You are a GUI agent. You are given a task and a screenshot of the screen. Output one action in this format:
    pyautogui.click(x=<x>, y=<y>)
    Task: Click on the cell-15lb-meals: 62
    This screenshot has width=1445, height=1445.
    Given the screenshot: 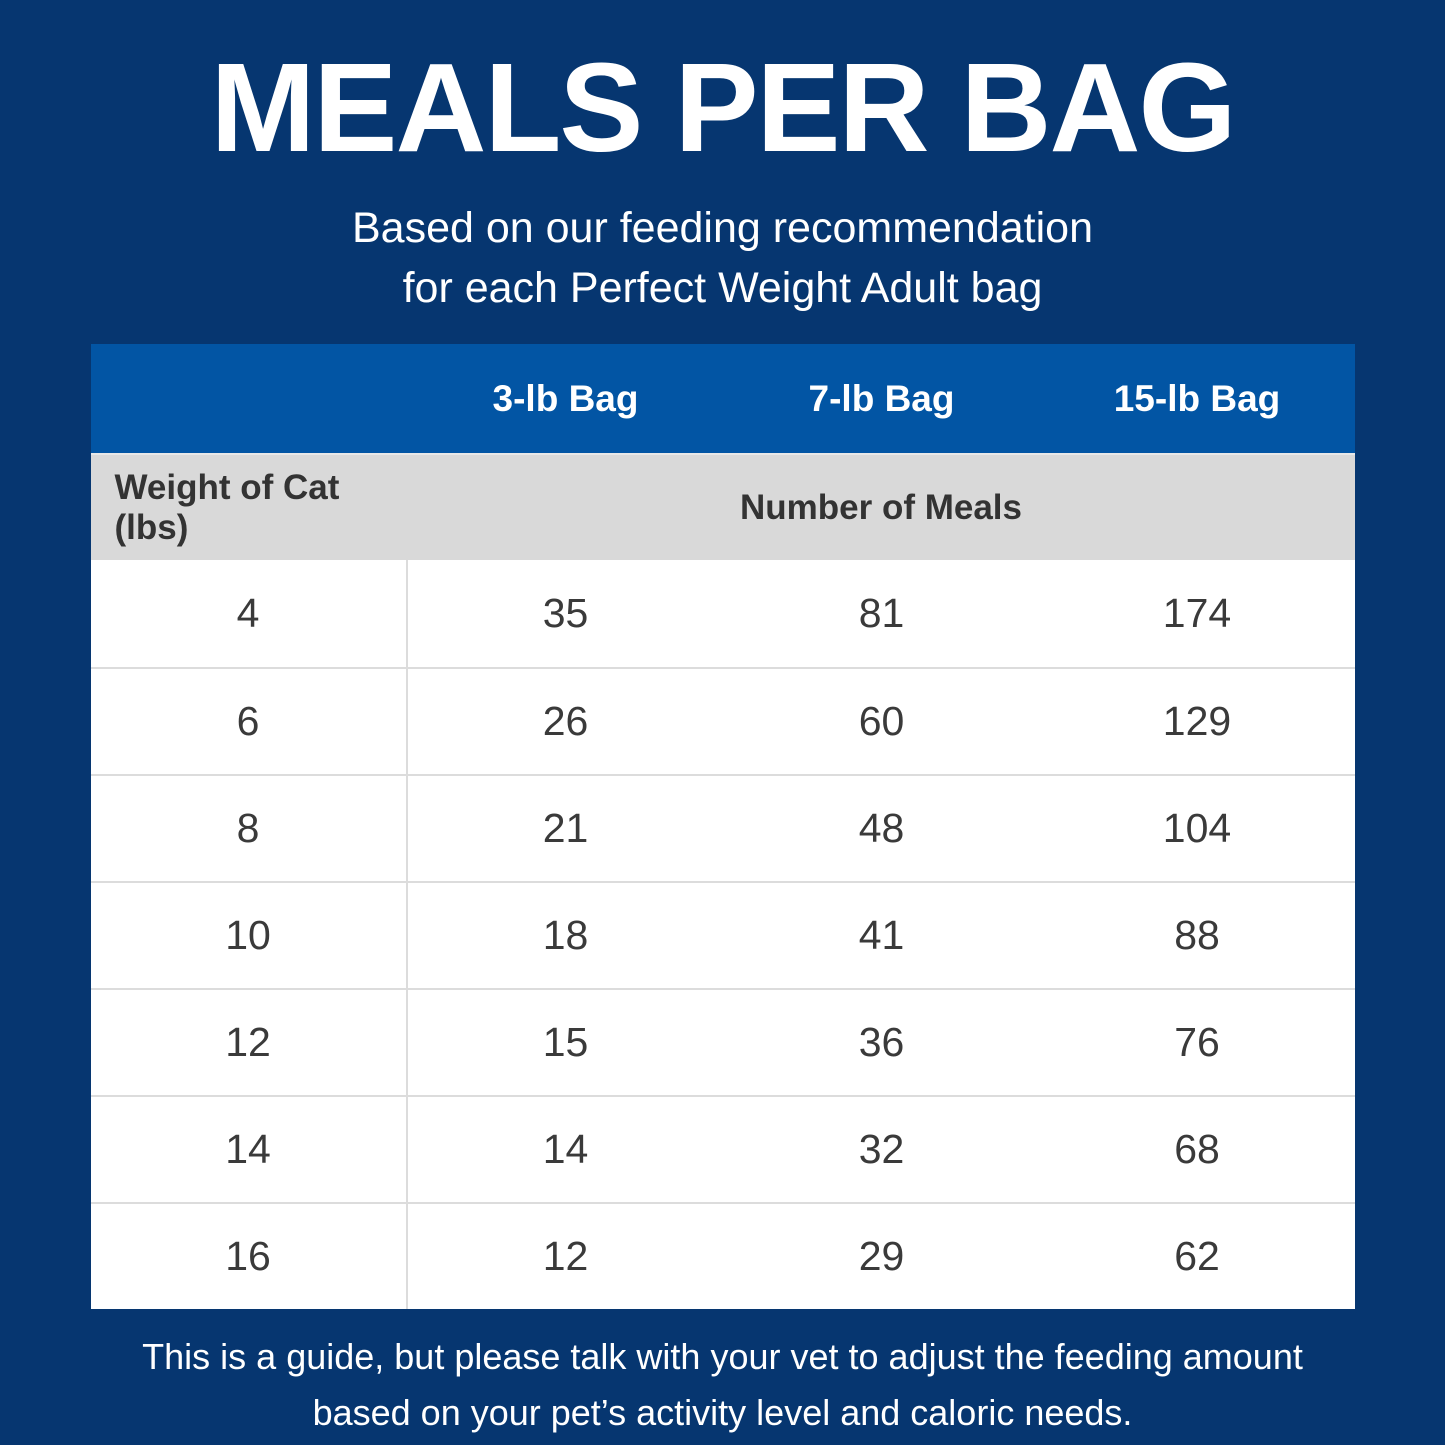 What is the action you would take?
    pyautogui.click(x=1197, y=1256)
    